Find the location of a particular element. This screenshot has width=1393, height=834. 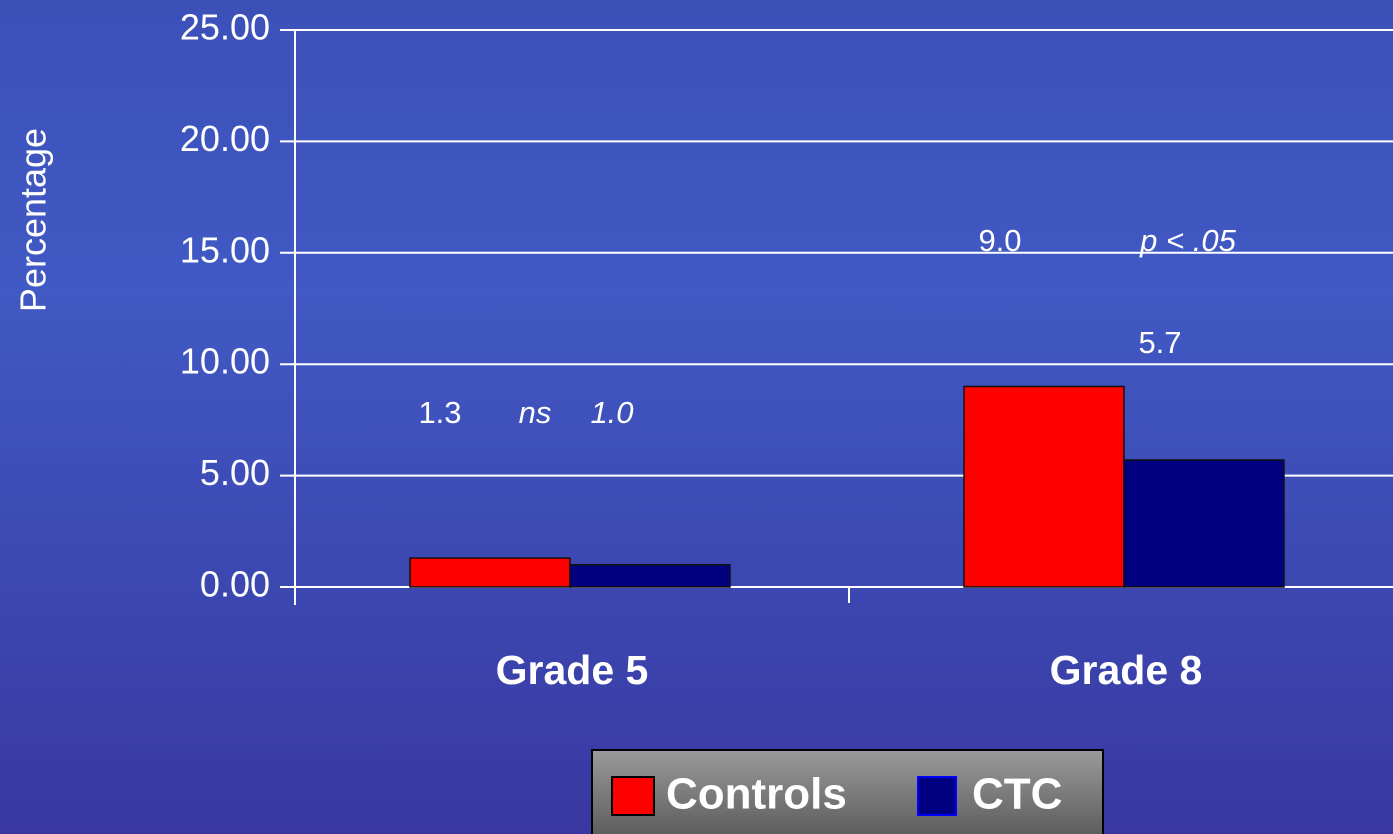

data-label: 1.0 is located at coordinates (611, 412).